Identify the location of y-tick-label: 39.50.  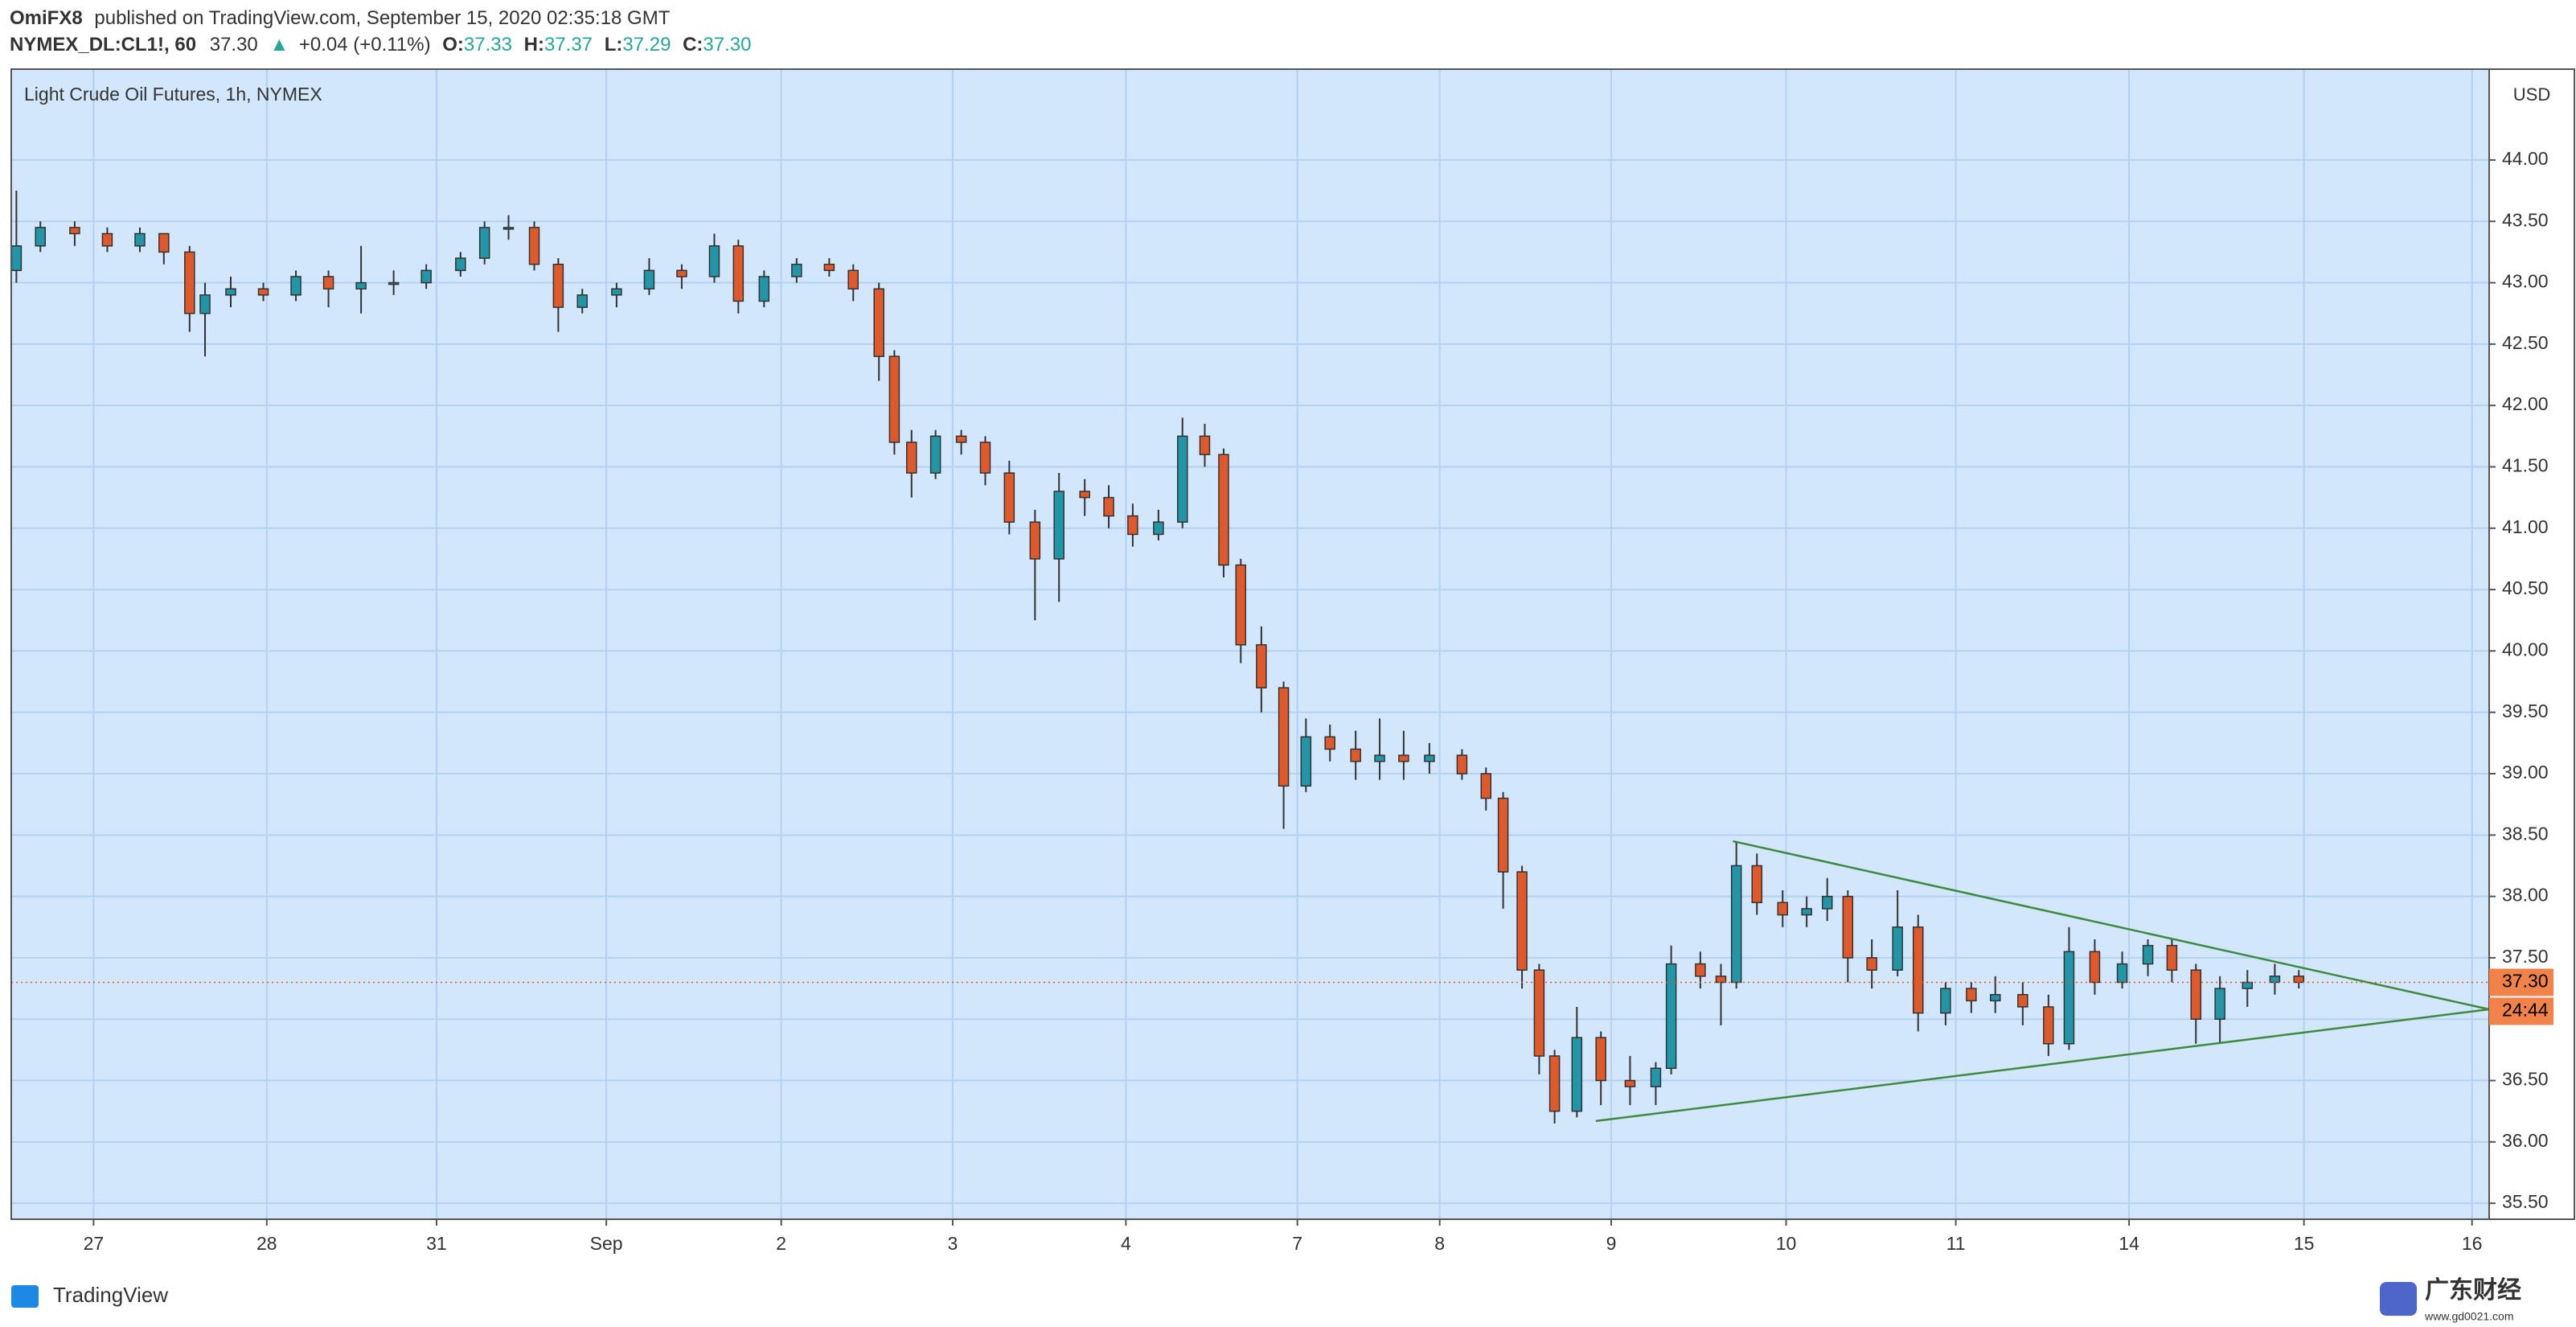
(2525, 710).